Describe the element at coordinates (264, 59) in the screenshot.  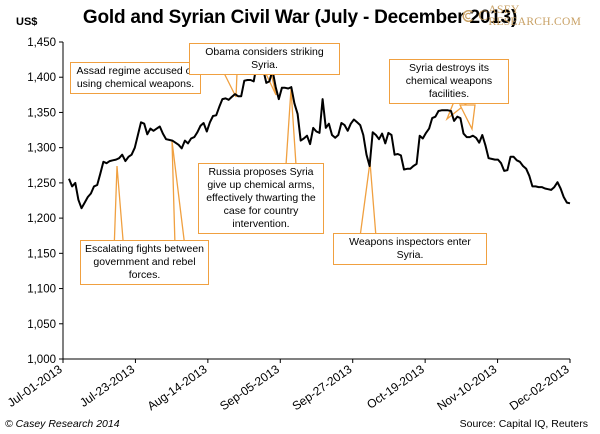
I see `callout-obama: Obama considers striking Syria.` at that location.